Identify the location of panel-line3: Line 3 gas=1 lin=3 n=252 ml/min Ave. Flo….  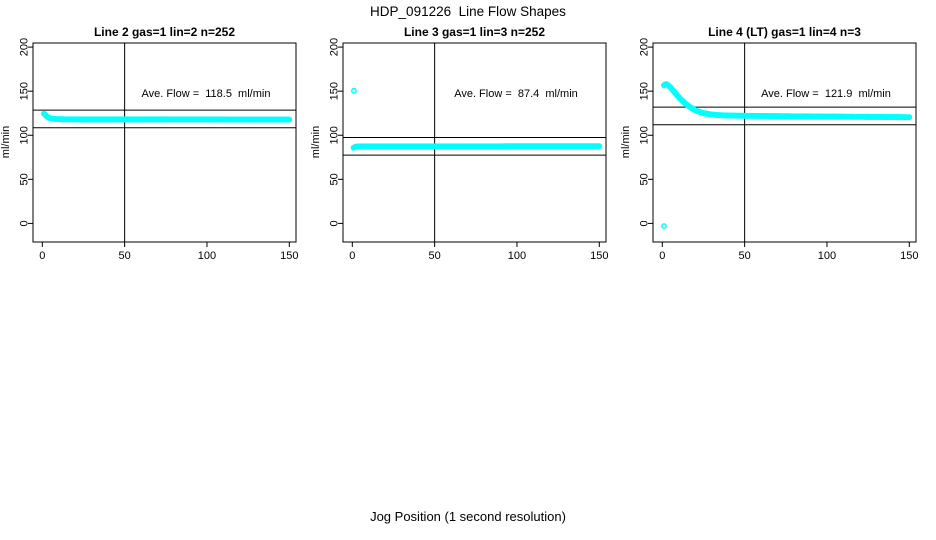
(459, 143).